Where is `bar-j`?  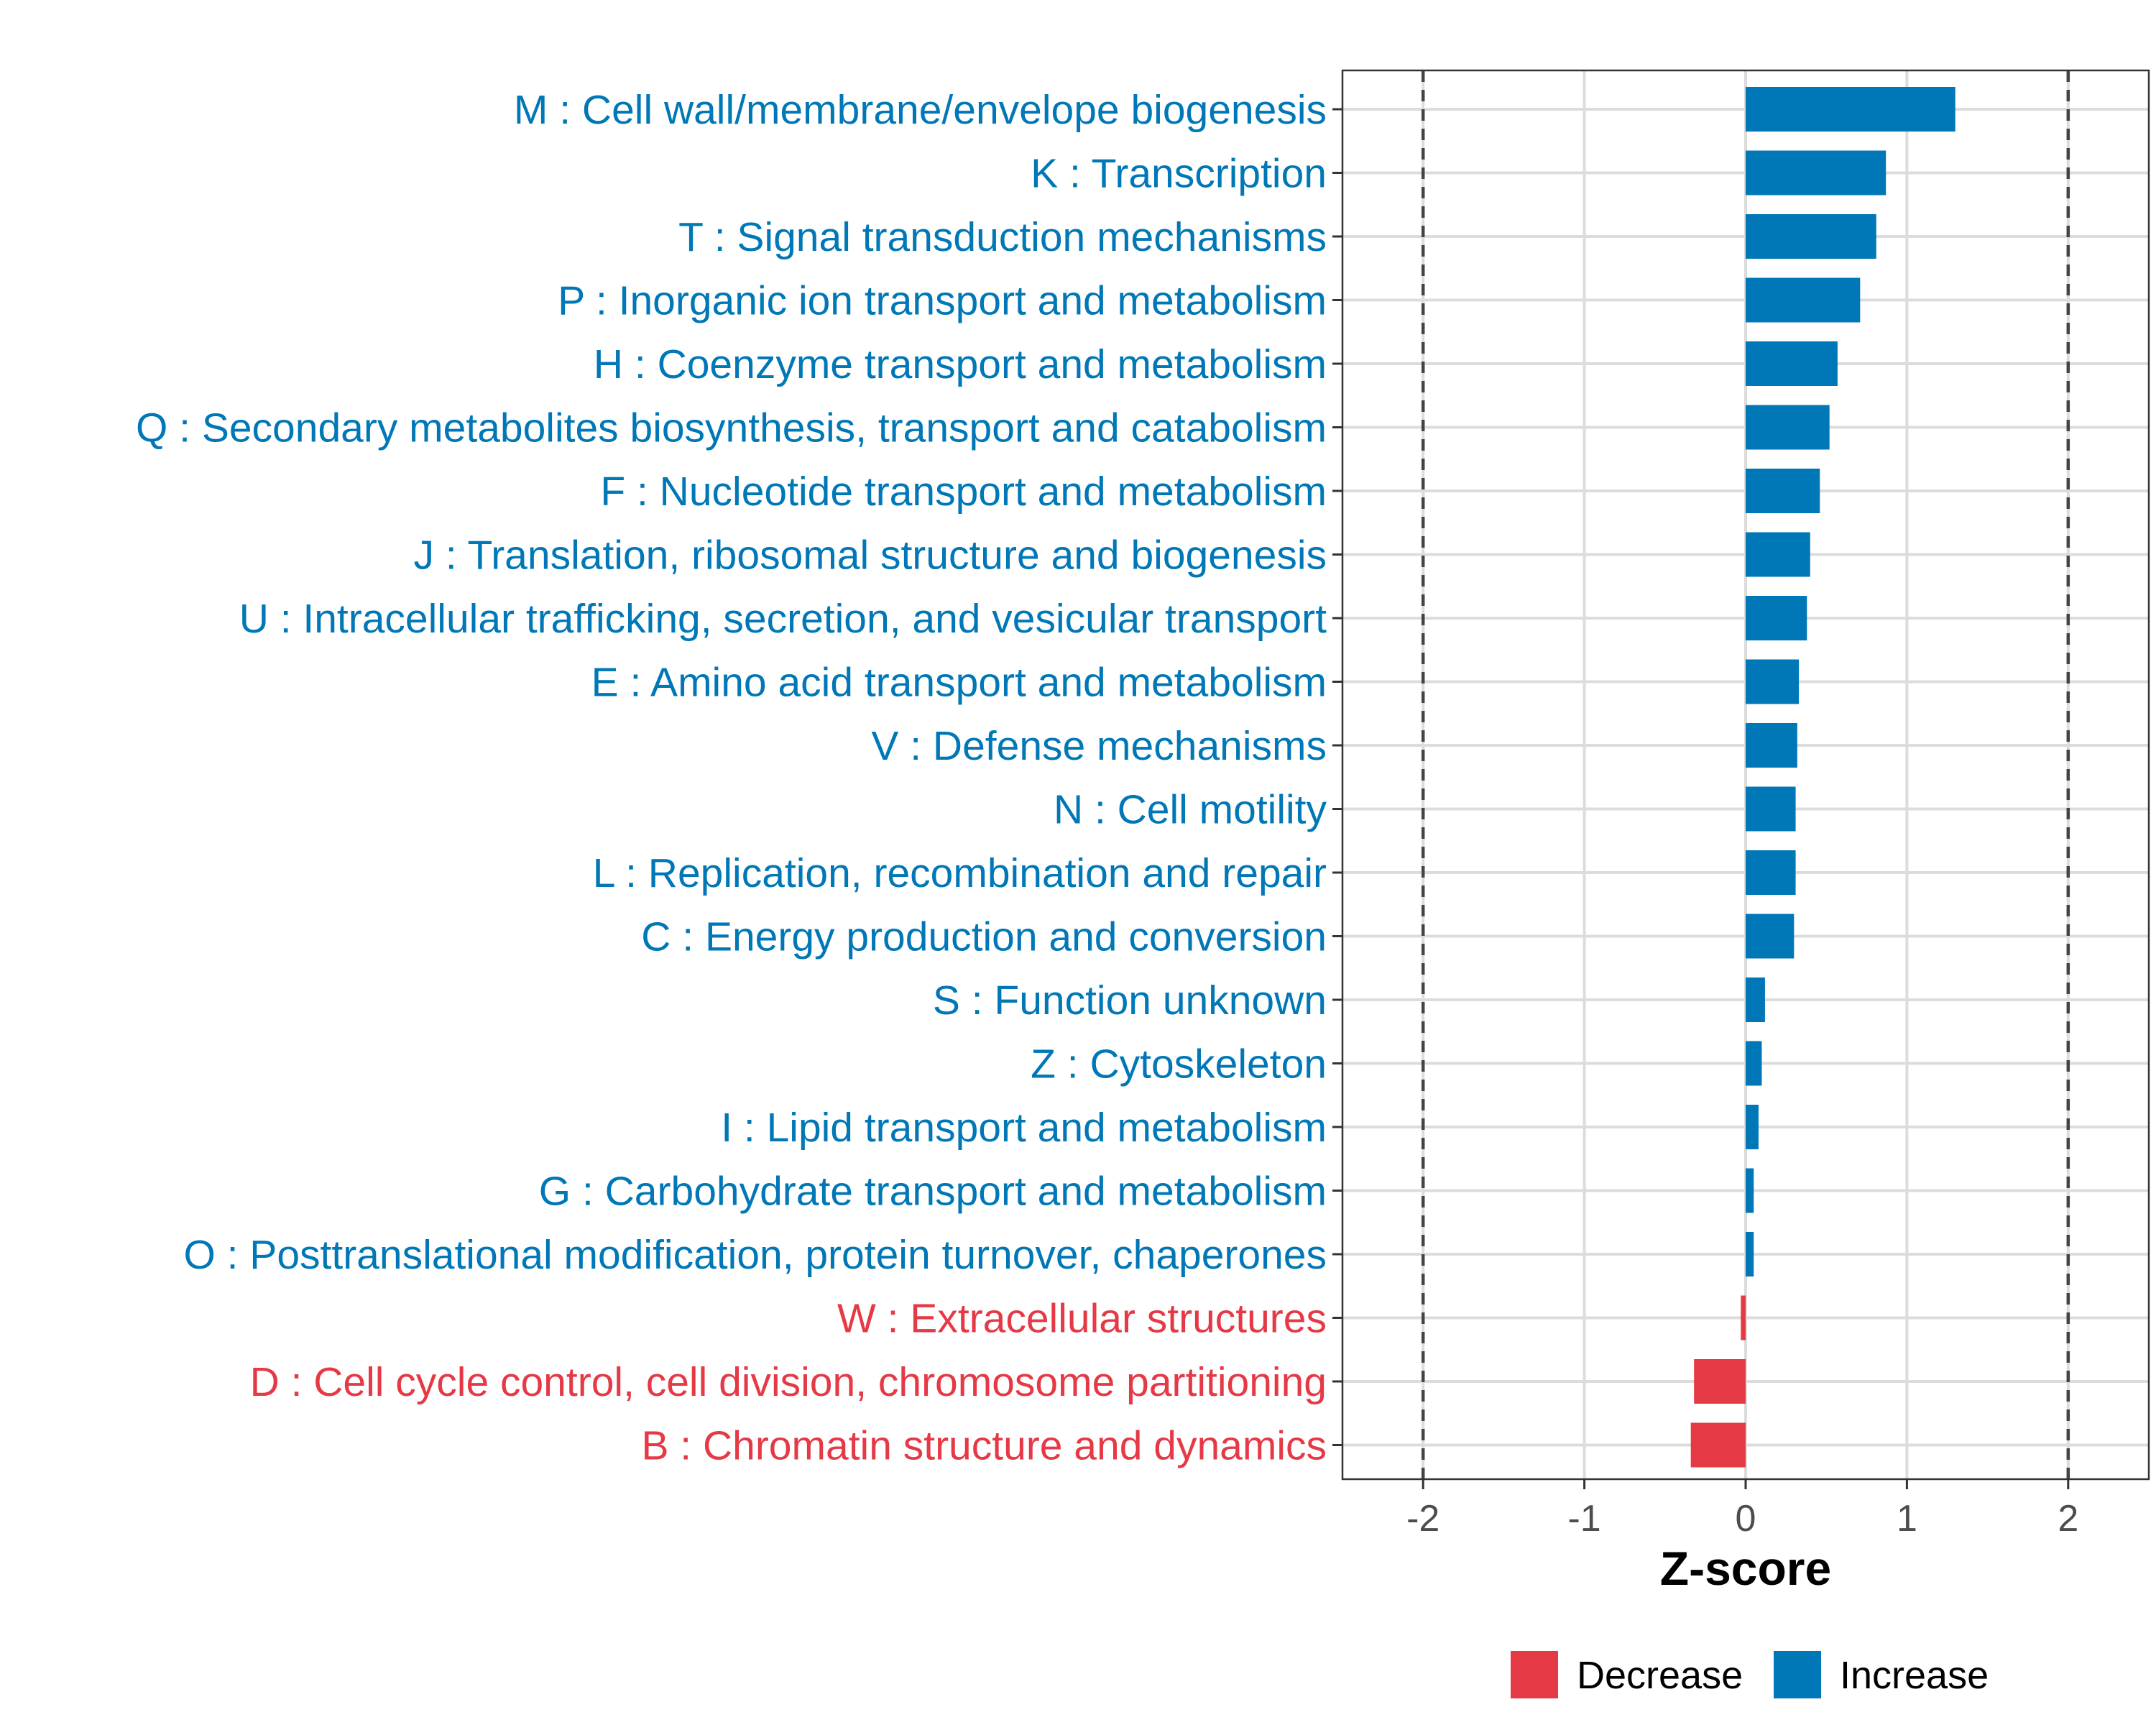
bar-j is located at coordinates (1778, 554).